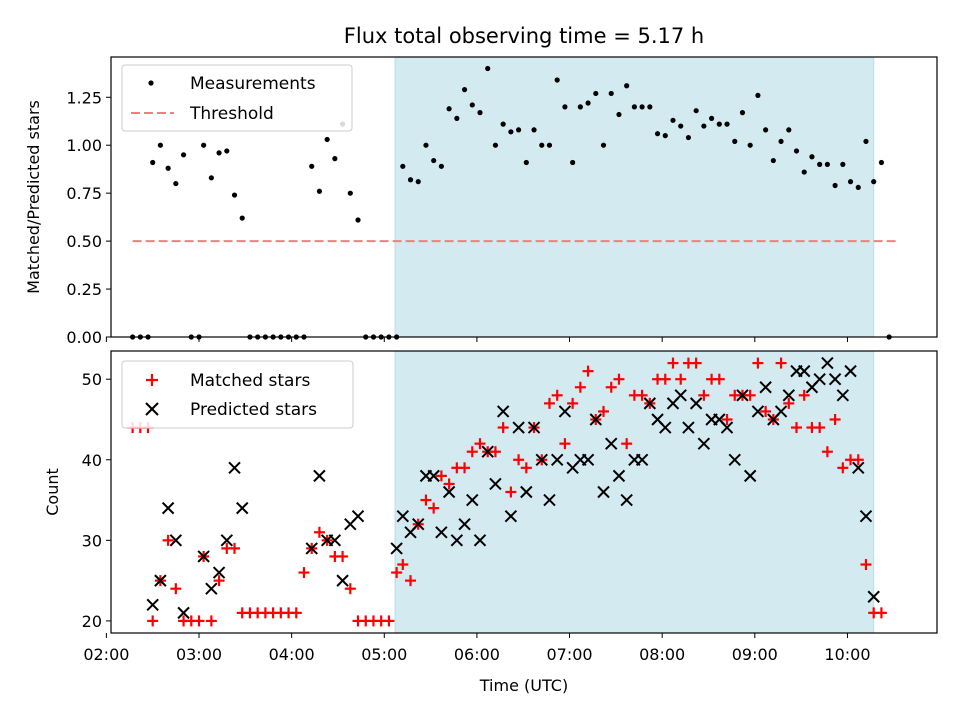 Image resolution: width=960 pixels, height=720 pixels. I want to click on bottom-y-axis-label: Count, so click(52, 492).